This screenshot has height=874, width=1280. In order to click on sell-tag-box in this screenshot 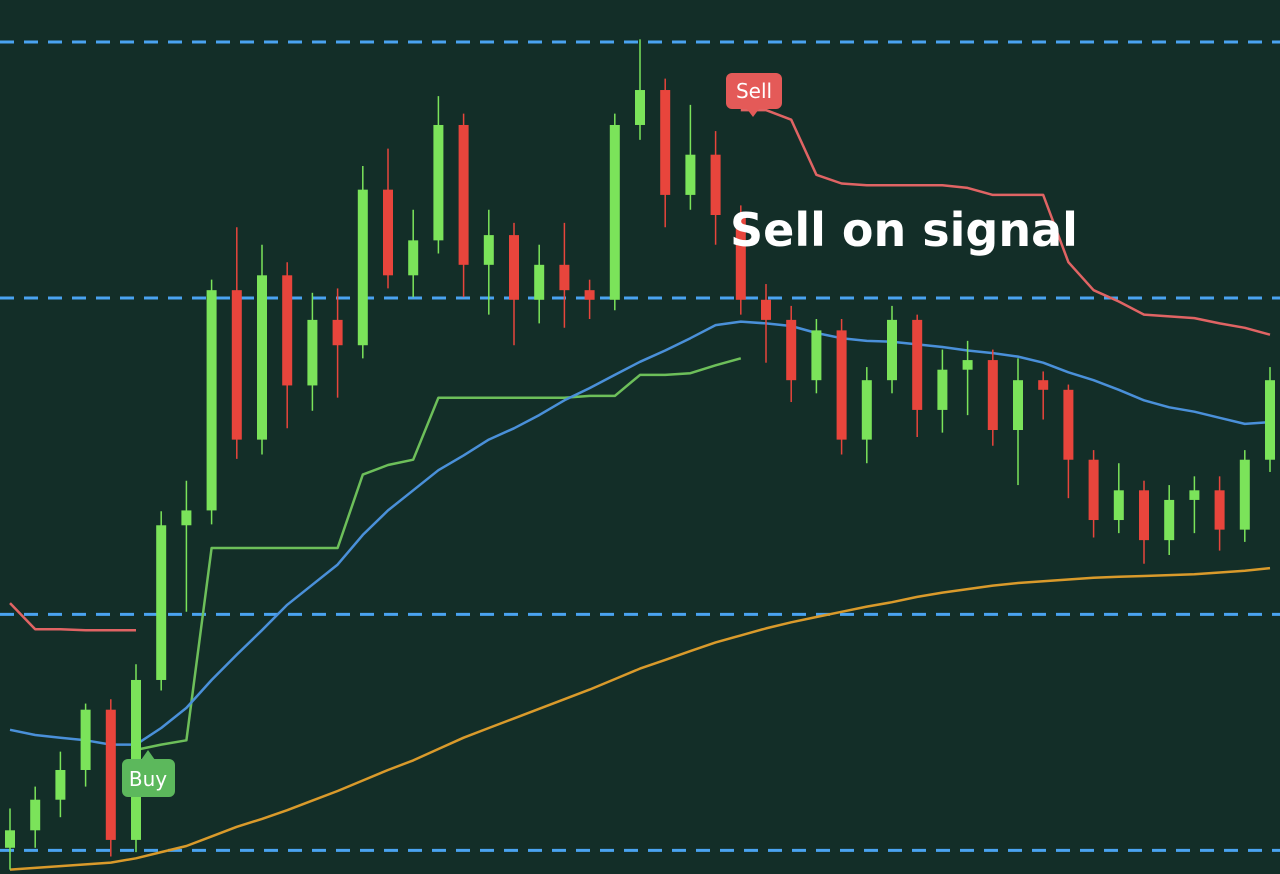, I will do `click(754, 91)`.